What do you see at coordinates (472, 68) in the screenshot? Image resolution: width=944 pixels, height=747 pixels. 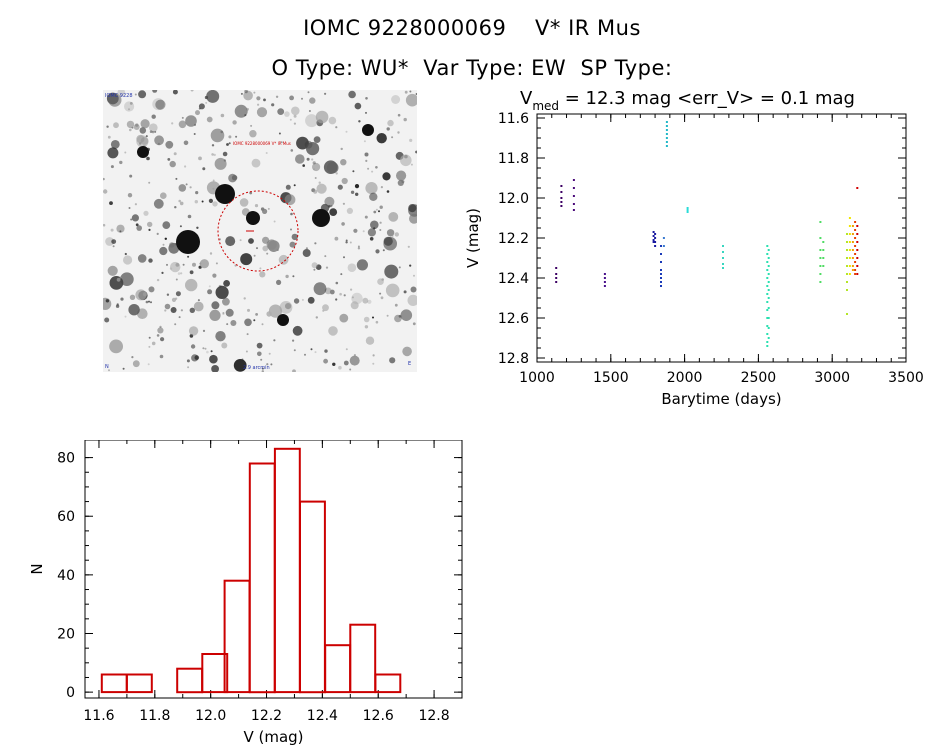 I see `chart-title-line2: O Type: WU* Var Type: EW SP Type:` at bounding box center [472, 68].